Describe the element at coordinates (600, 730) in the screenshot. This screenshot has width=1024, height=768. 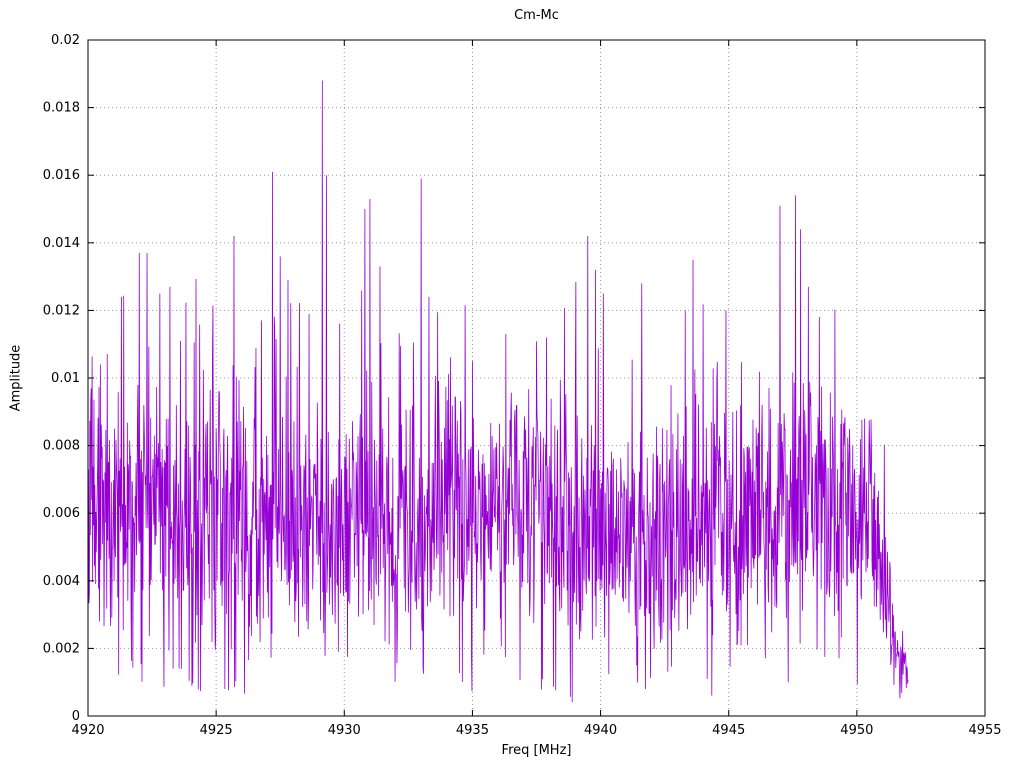
I see `x-tick-label: 4940` at that location.